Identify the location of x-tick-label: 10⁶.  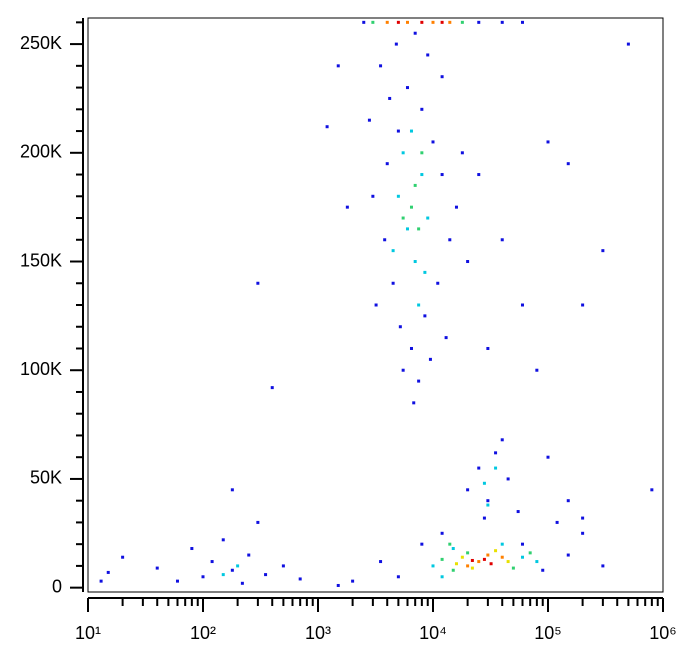
(662, 633).